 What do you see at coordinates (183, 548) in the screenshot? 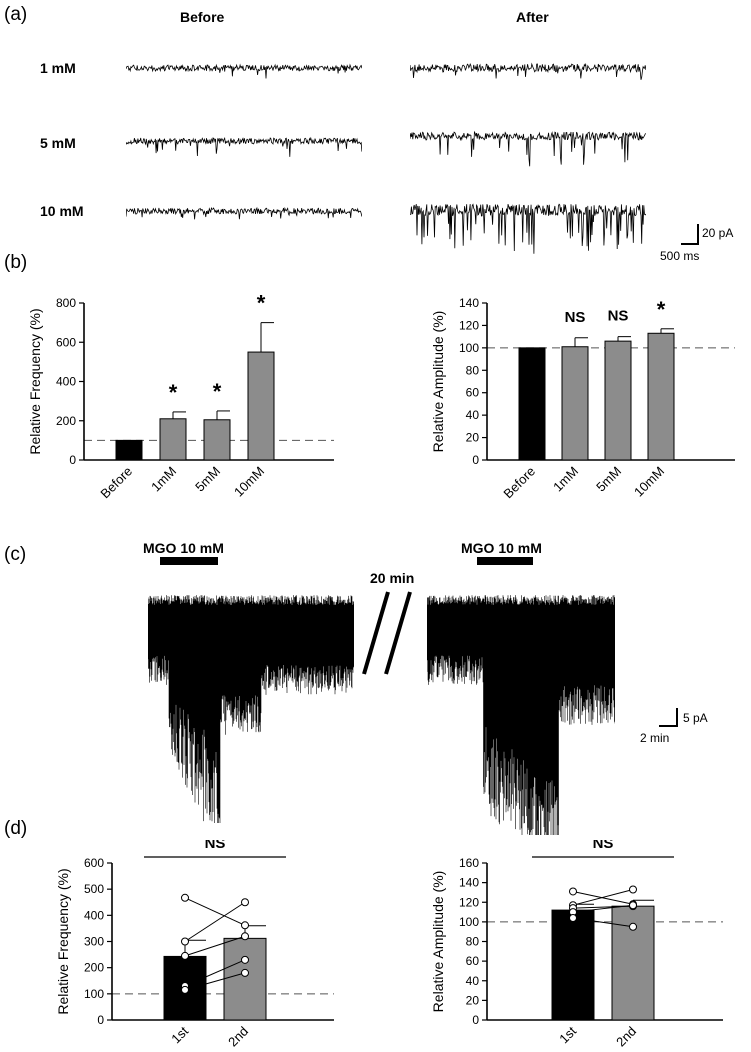
I see `drug-label-1: MGO 10 mM` at bounding box center [183, 548].